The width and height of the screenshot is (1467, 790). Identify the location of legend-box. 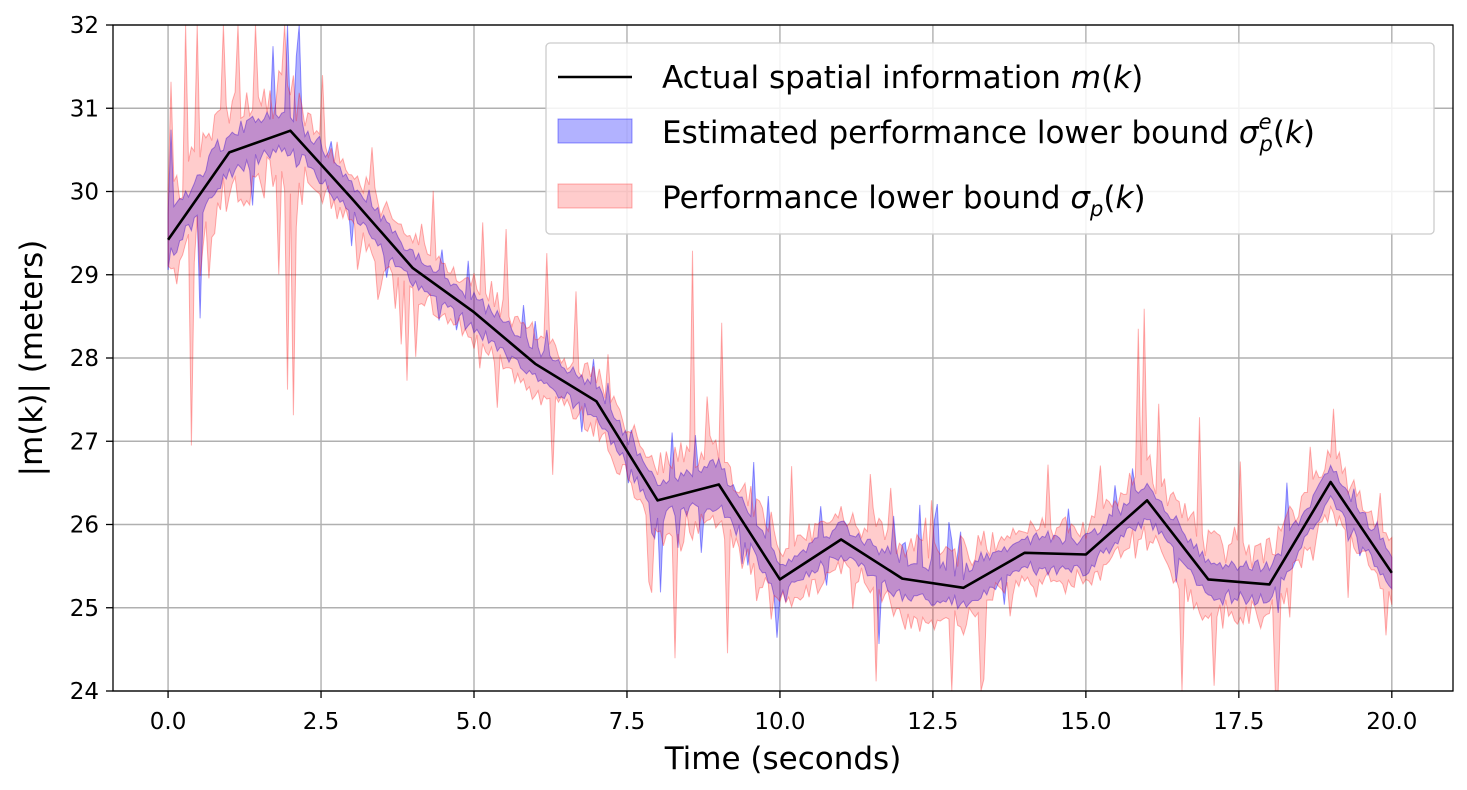
(990, 138).